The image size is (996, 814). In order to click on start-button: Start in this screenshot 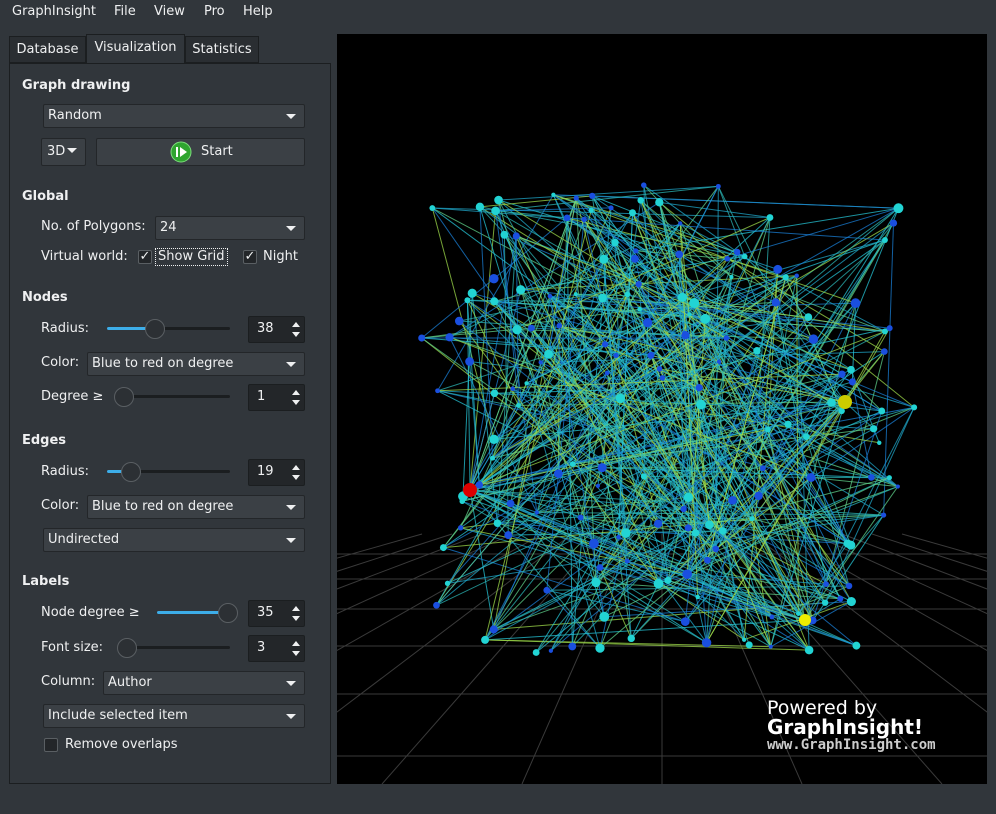, I will do `click(200, 152)`.